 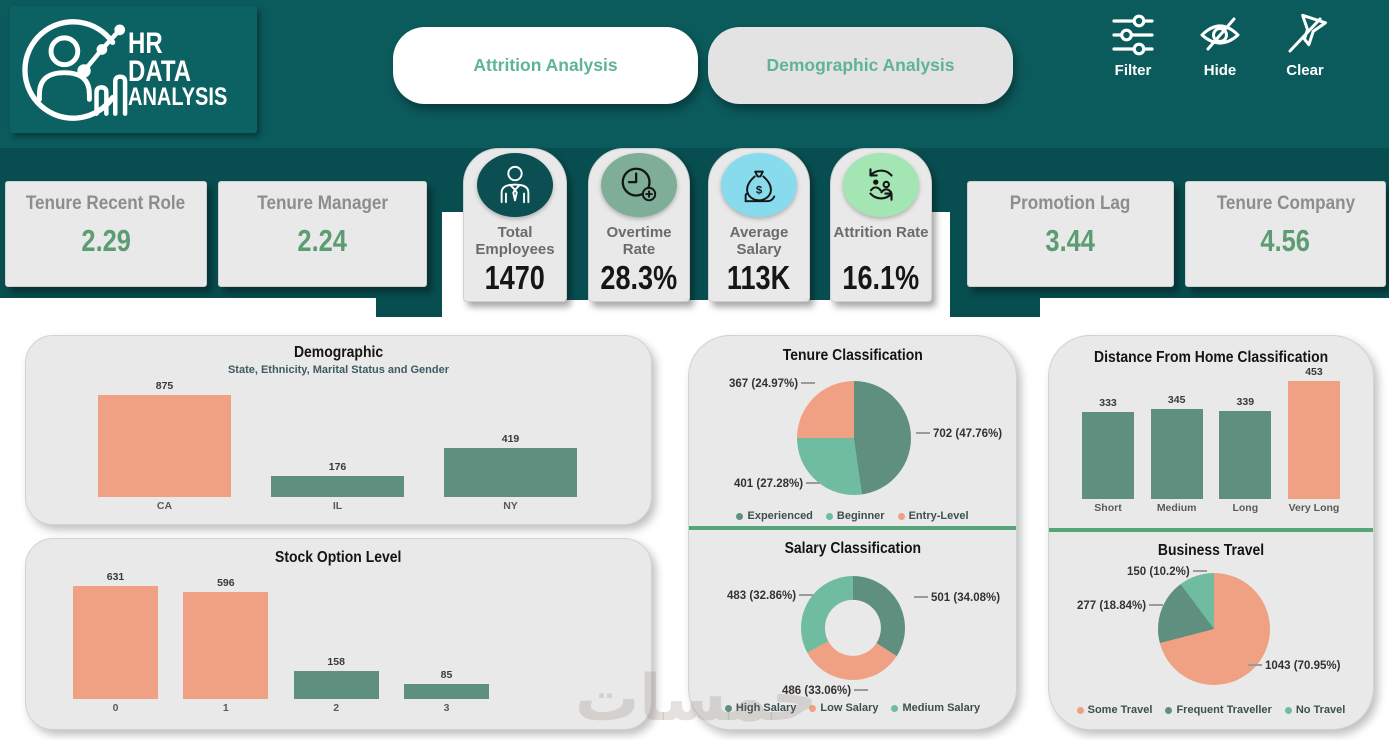 I want to click on clear-button: Clear, so click(x=1305, y=51).